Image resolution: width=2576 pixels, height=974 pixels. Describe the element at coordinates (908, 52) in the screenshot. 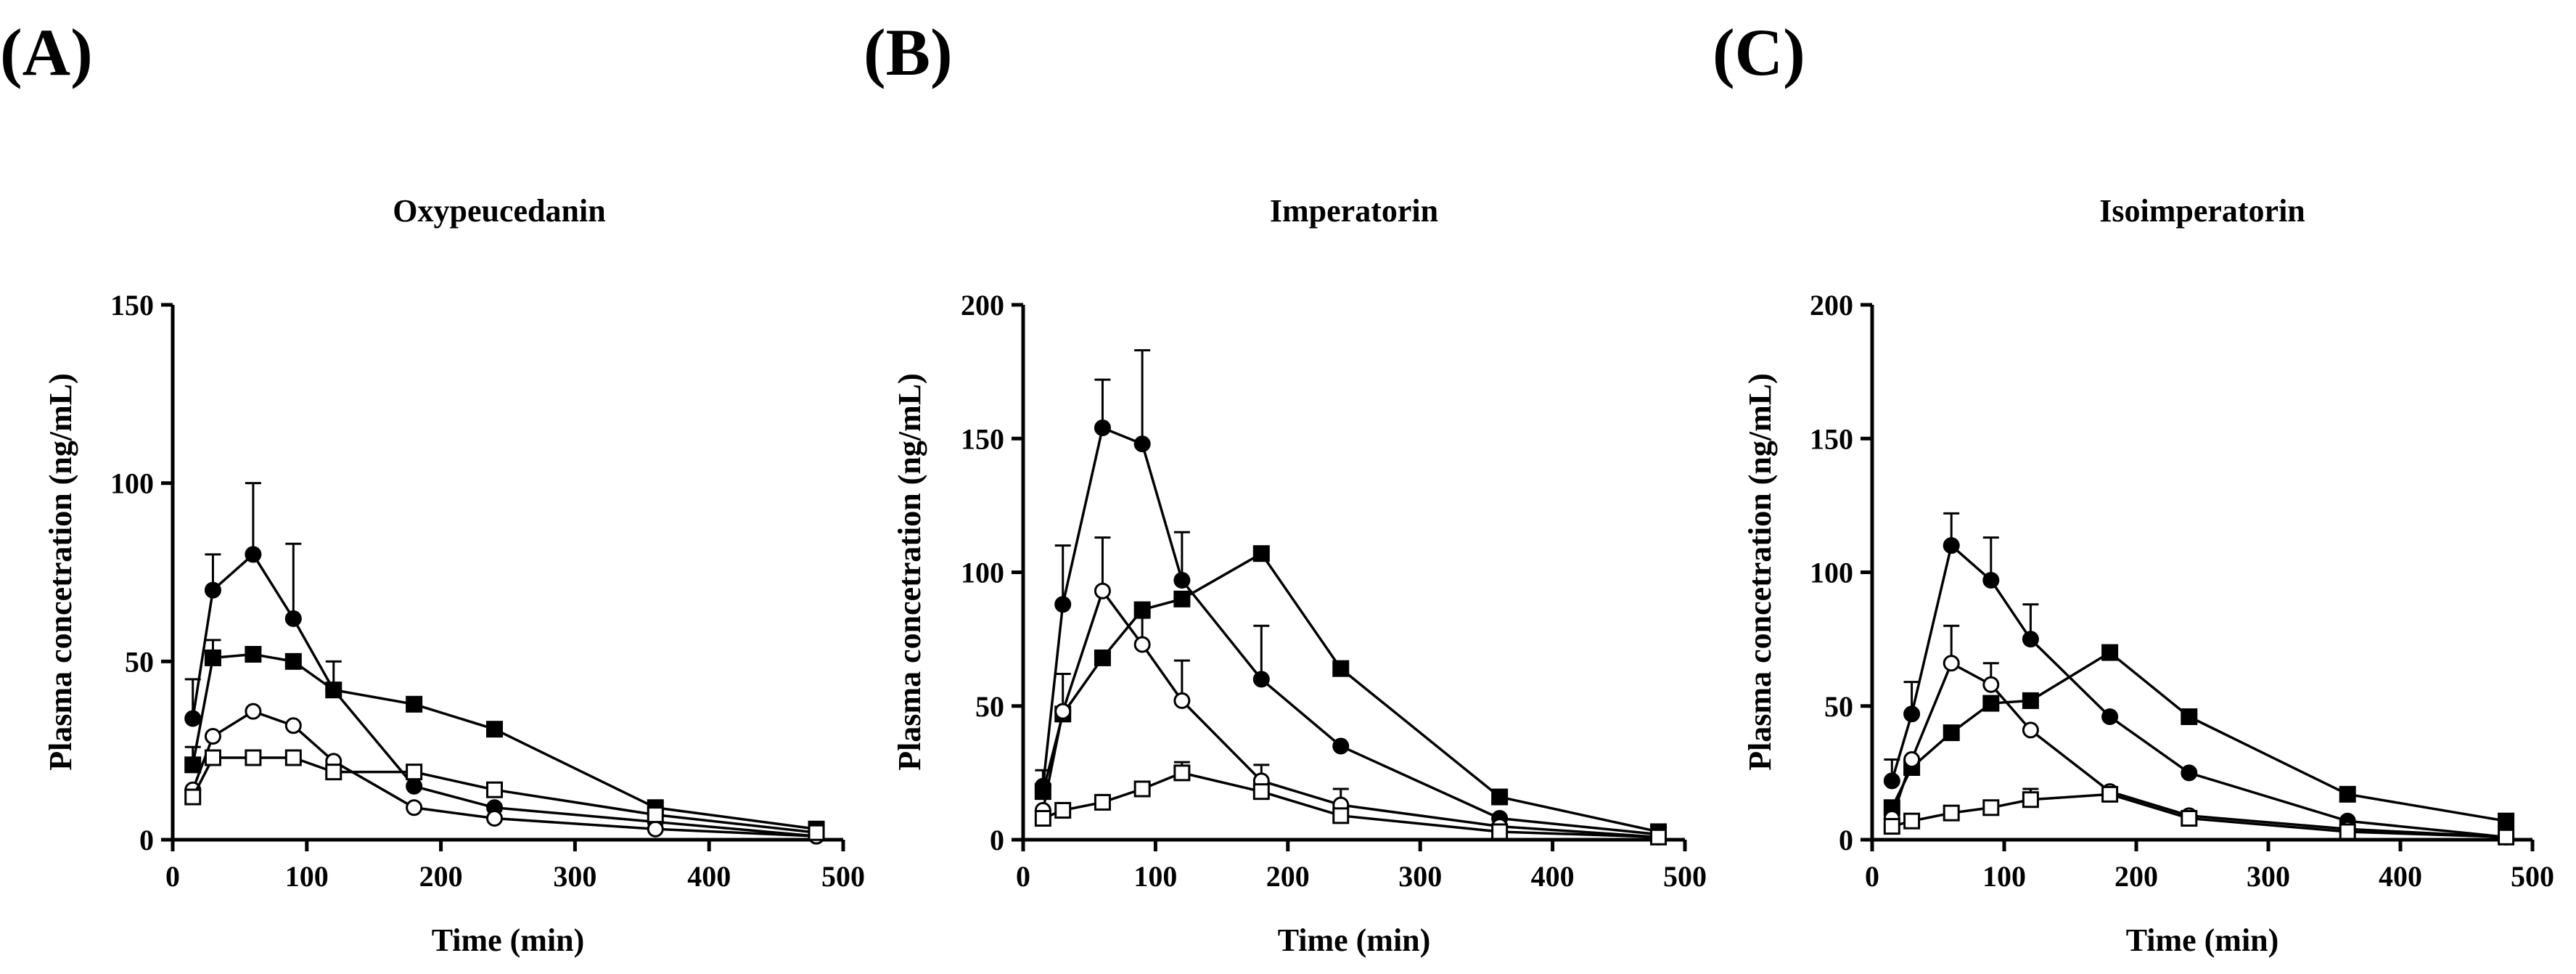

I see `panel-label: (B)` at that location.